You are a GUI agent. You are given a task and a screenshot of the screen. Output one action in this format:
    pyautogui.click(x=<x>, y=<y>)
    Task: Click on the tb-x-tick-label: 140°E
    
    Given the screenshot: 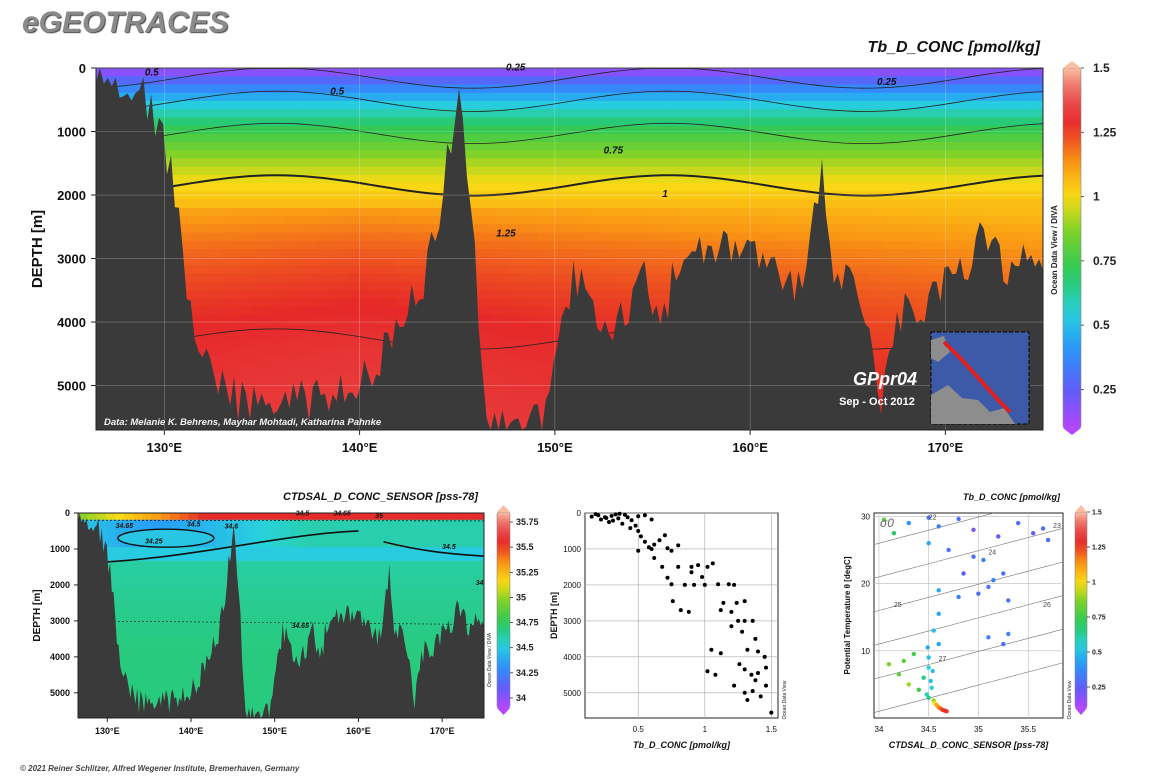 What is the action you would take?
    pyautogui.click(x=360, y=447)
    